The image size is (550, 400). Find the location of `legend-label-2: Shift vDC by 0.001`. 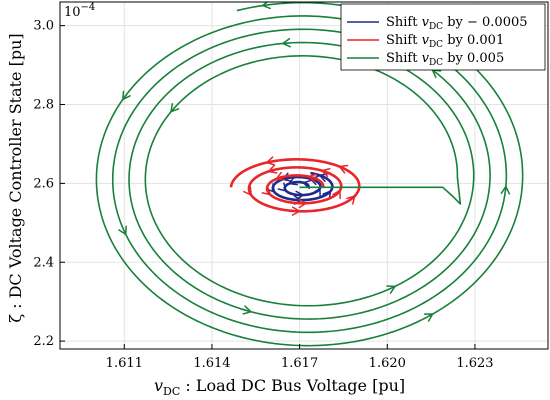

legend-label-2: Shift vDC by 0.001 is located at coordinates (445, 41).